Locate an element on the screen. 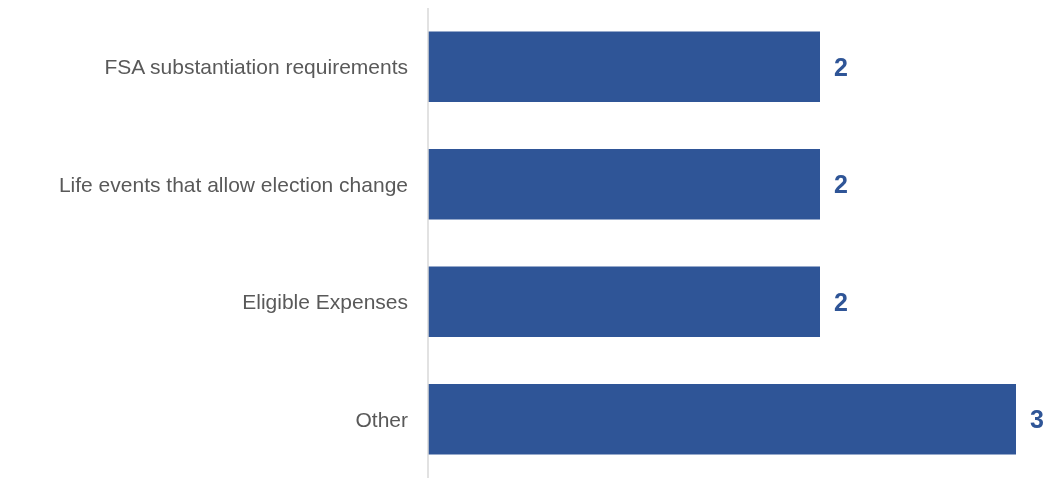 This screenshot has height=478, width=1049. y-tick-label: Life events that allow election change is located at coordinates (233, 184).